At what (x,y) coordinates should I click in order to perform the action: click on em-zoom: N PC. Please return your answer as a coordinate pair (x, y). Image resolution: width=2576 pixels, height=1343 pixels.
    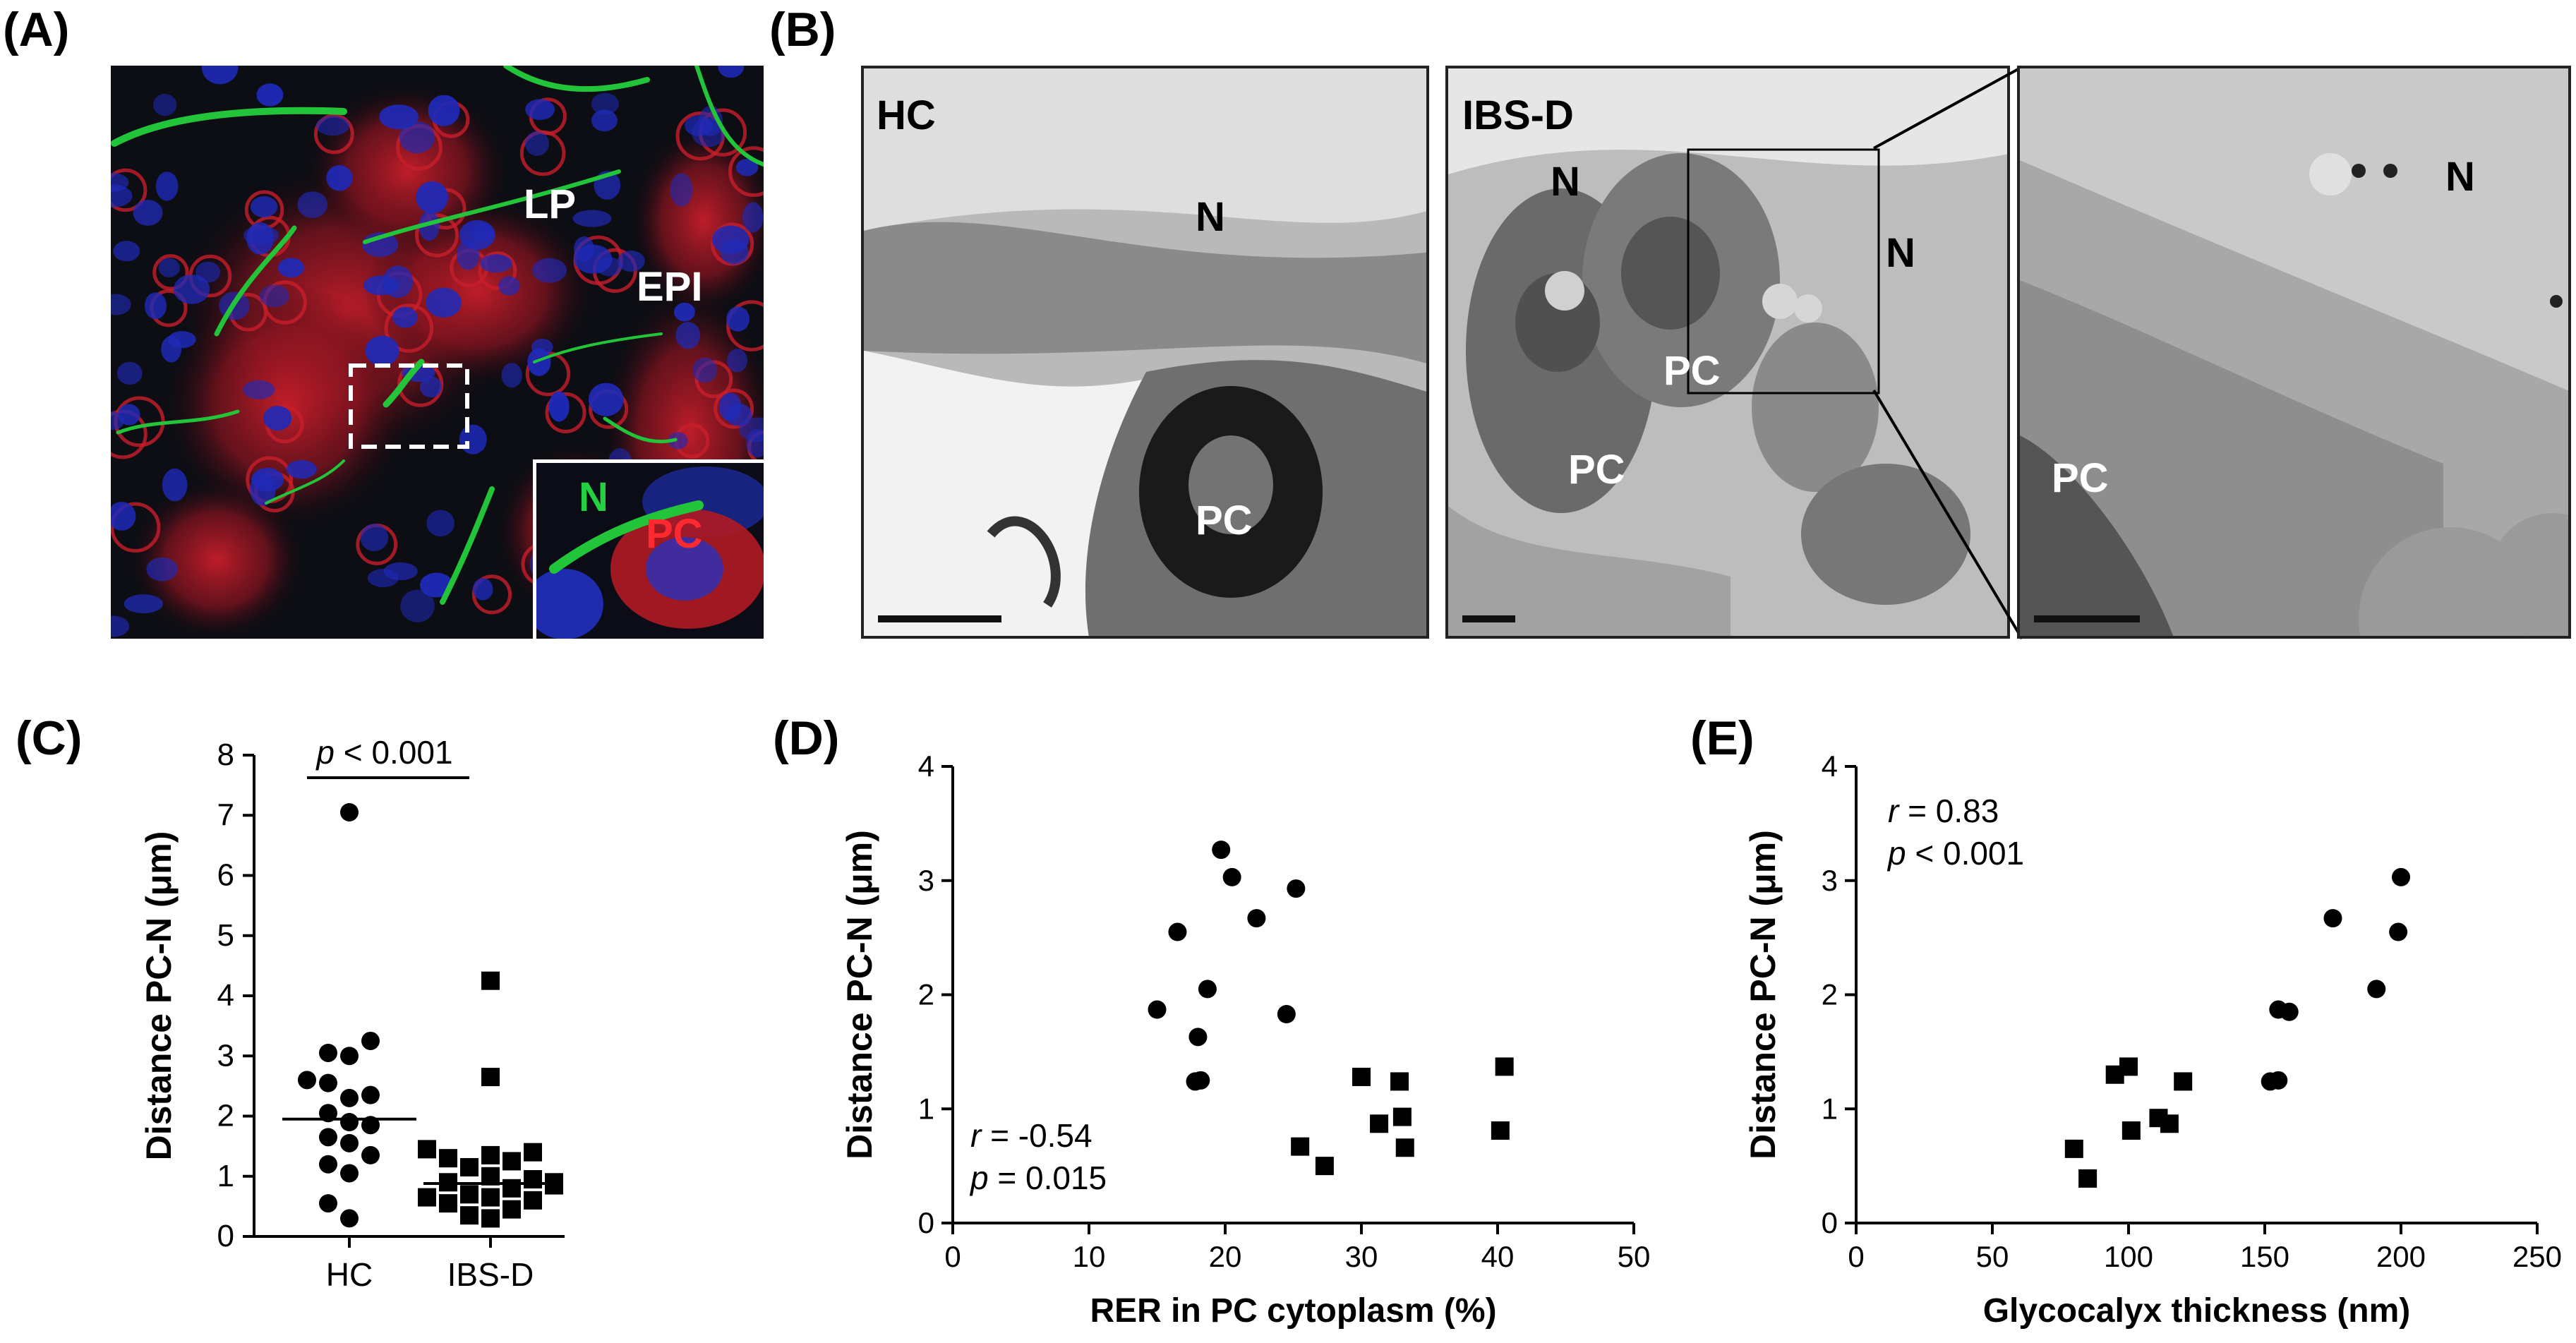
    Looking at the image, I should click on (2294, 352).